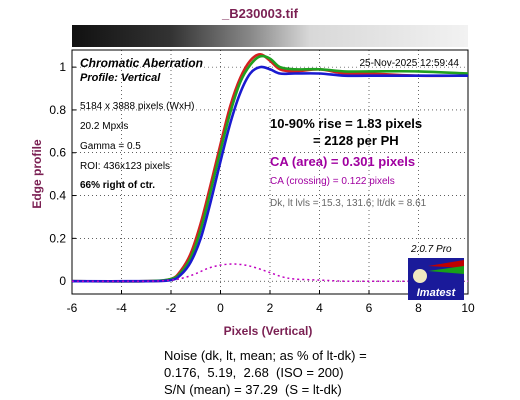 Image resolution: width=520 pixels, height=400 pixels. What do you see at coordinates (270, 36) in the screenshot?
I see `edge-gradient-bar` at bounding box center [270, 36].